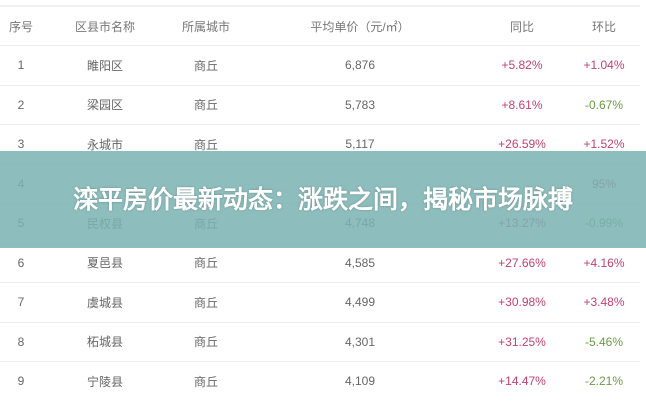 The image size is (646, 401). I want to click on table-row: 9 宁陵县 商丘 4,109 +14.47% -2.21%, so click(320, 381).